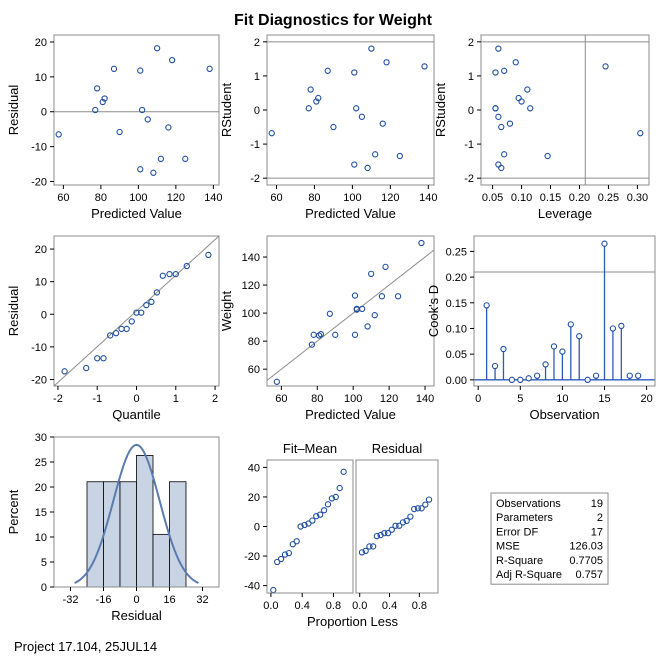  Describe the element at coordinates (425, 399) in the screenshot. I see `observed-vs-predicted-xtick-label: 140` at that location.